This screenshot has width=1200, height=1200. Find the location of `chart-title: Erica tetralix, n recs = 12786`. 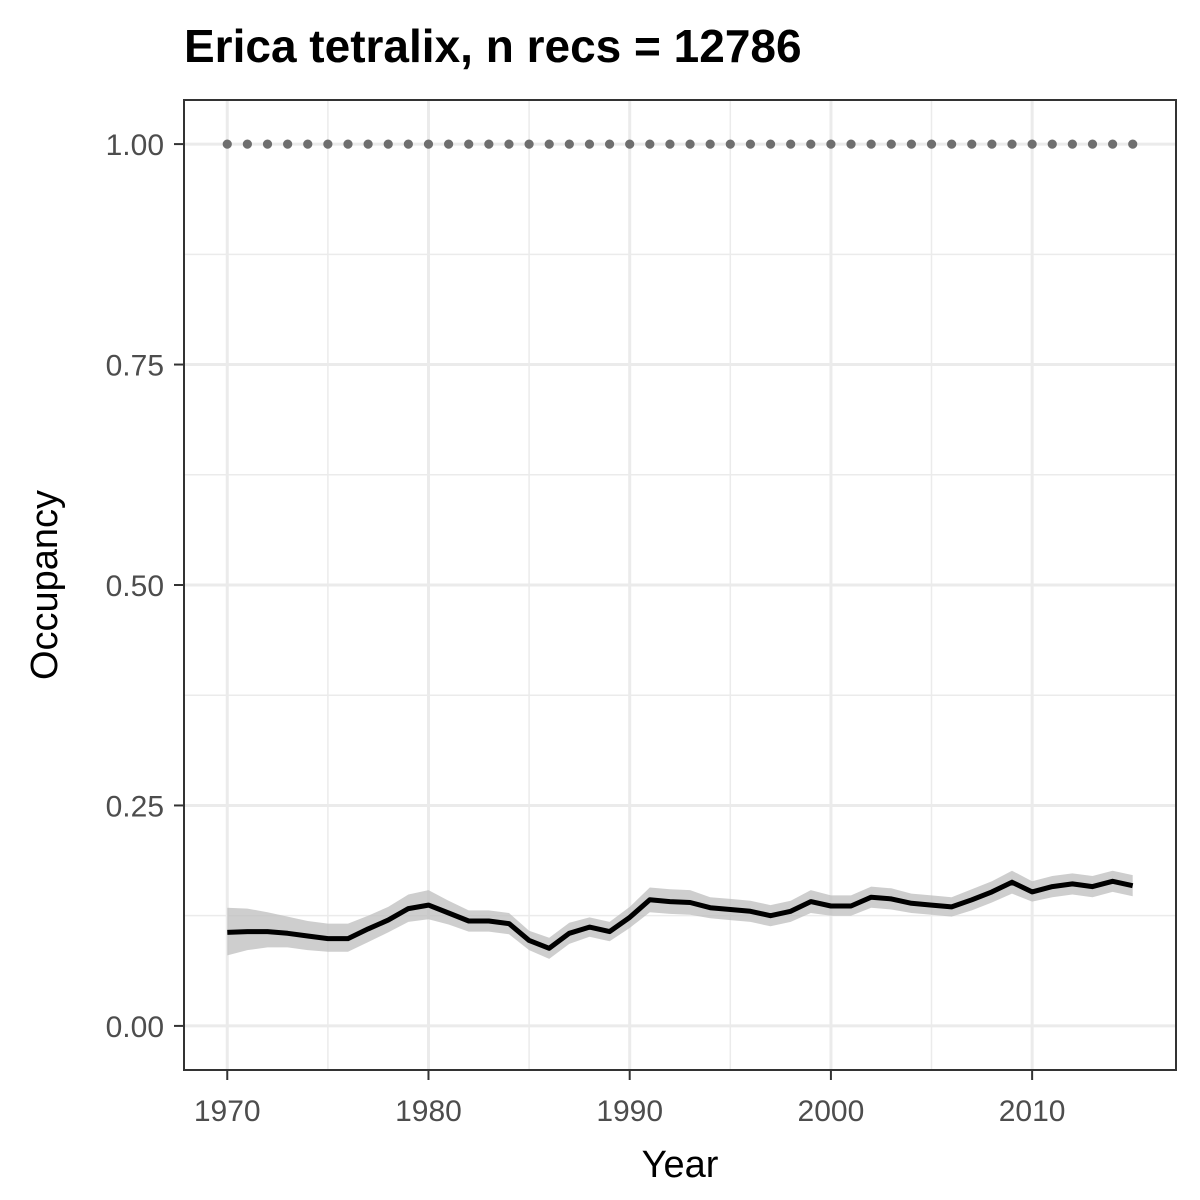

chart-title: Erica tetralix, n recs = 12786 is located at coordinates (493, 46).